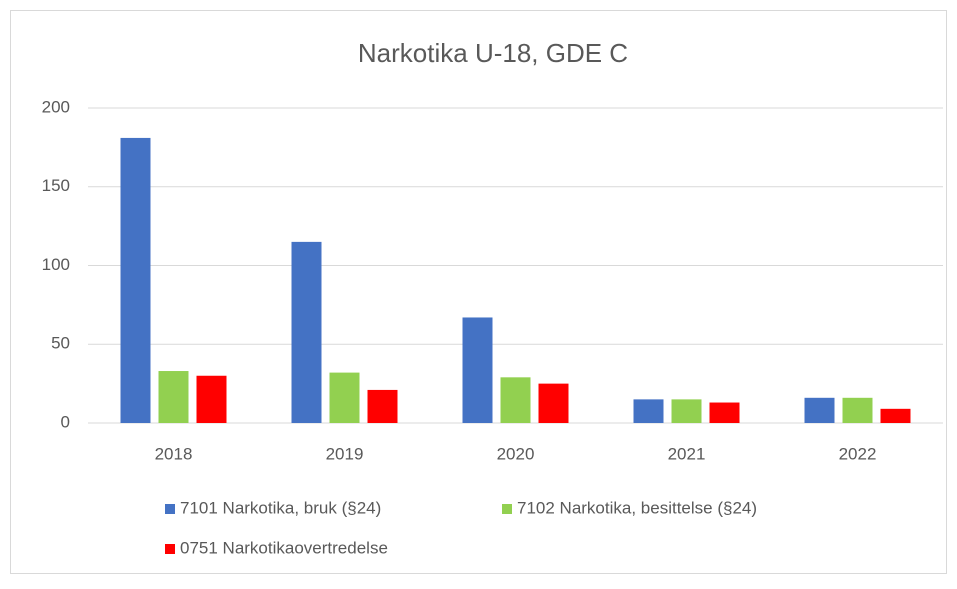 This screenshot has height=589, width=957. I want to click on legend-label: 0751 Narkotikaovertredelse, so click(284, 547).